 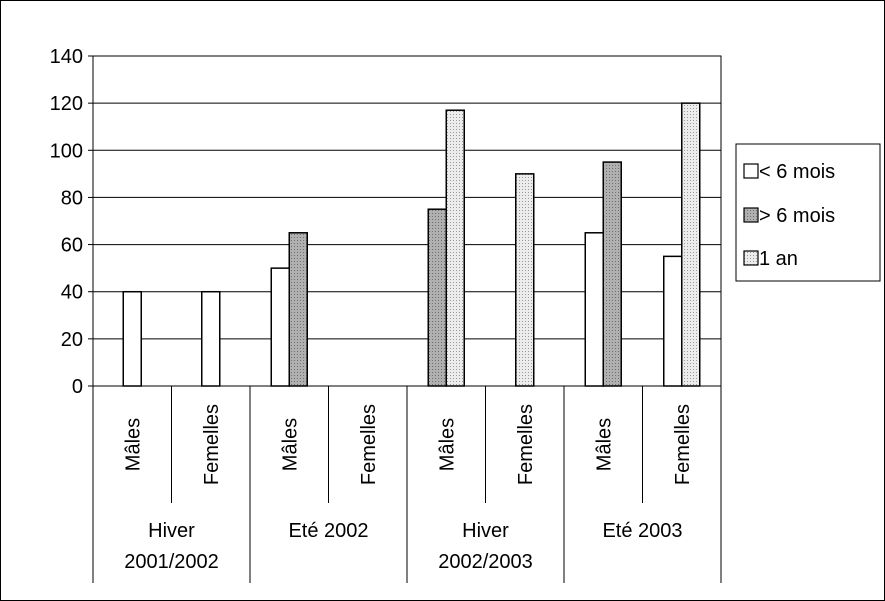 What do you see at coordinates (72, 340) in the screenshot?
I see `y-tick-label: 20` at bounding box center [72, 340].